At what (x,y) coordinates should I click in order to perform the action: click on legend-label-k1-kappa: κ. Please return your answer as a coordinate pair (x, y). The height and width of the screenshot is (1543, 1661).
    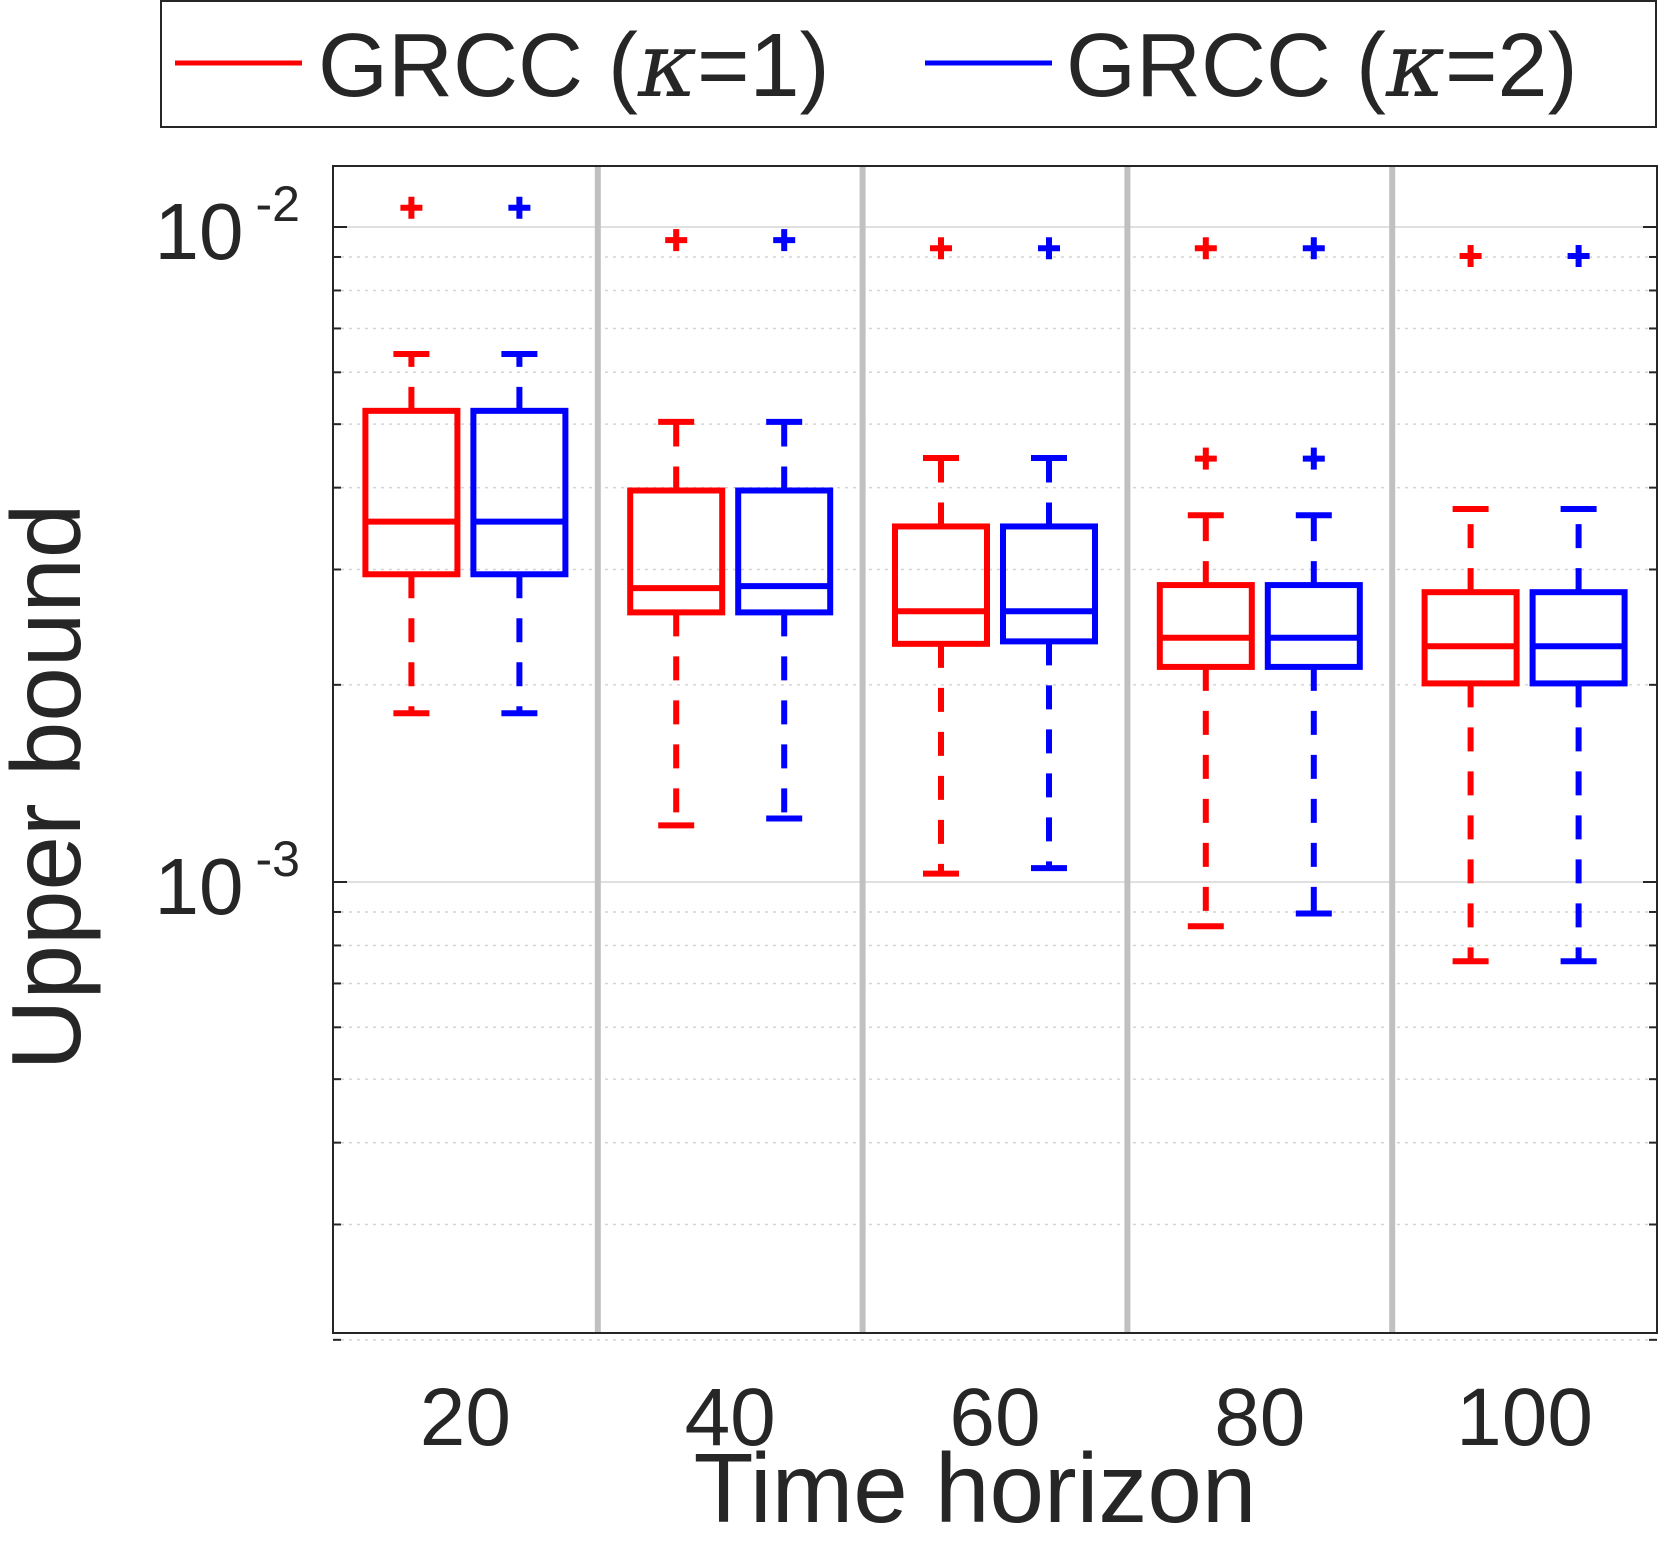
    Looking at the image, I should click on (667, 65).